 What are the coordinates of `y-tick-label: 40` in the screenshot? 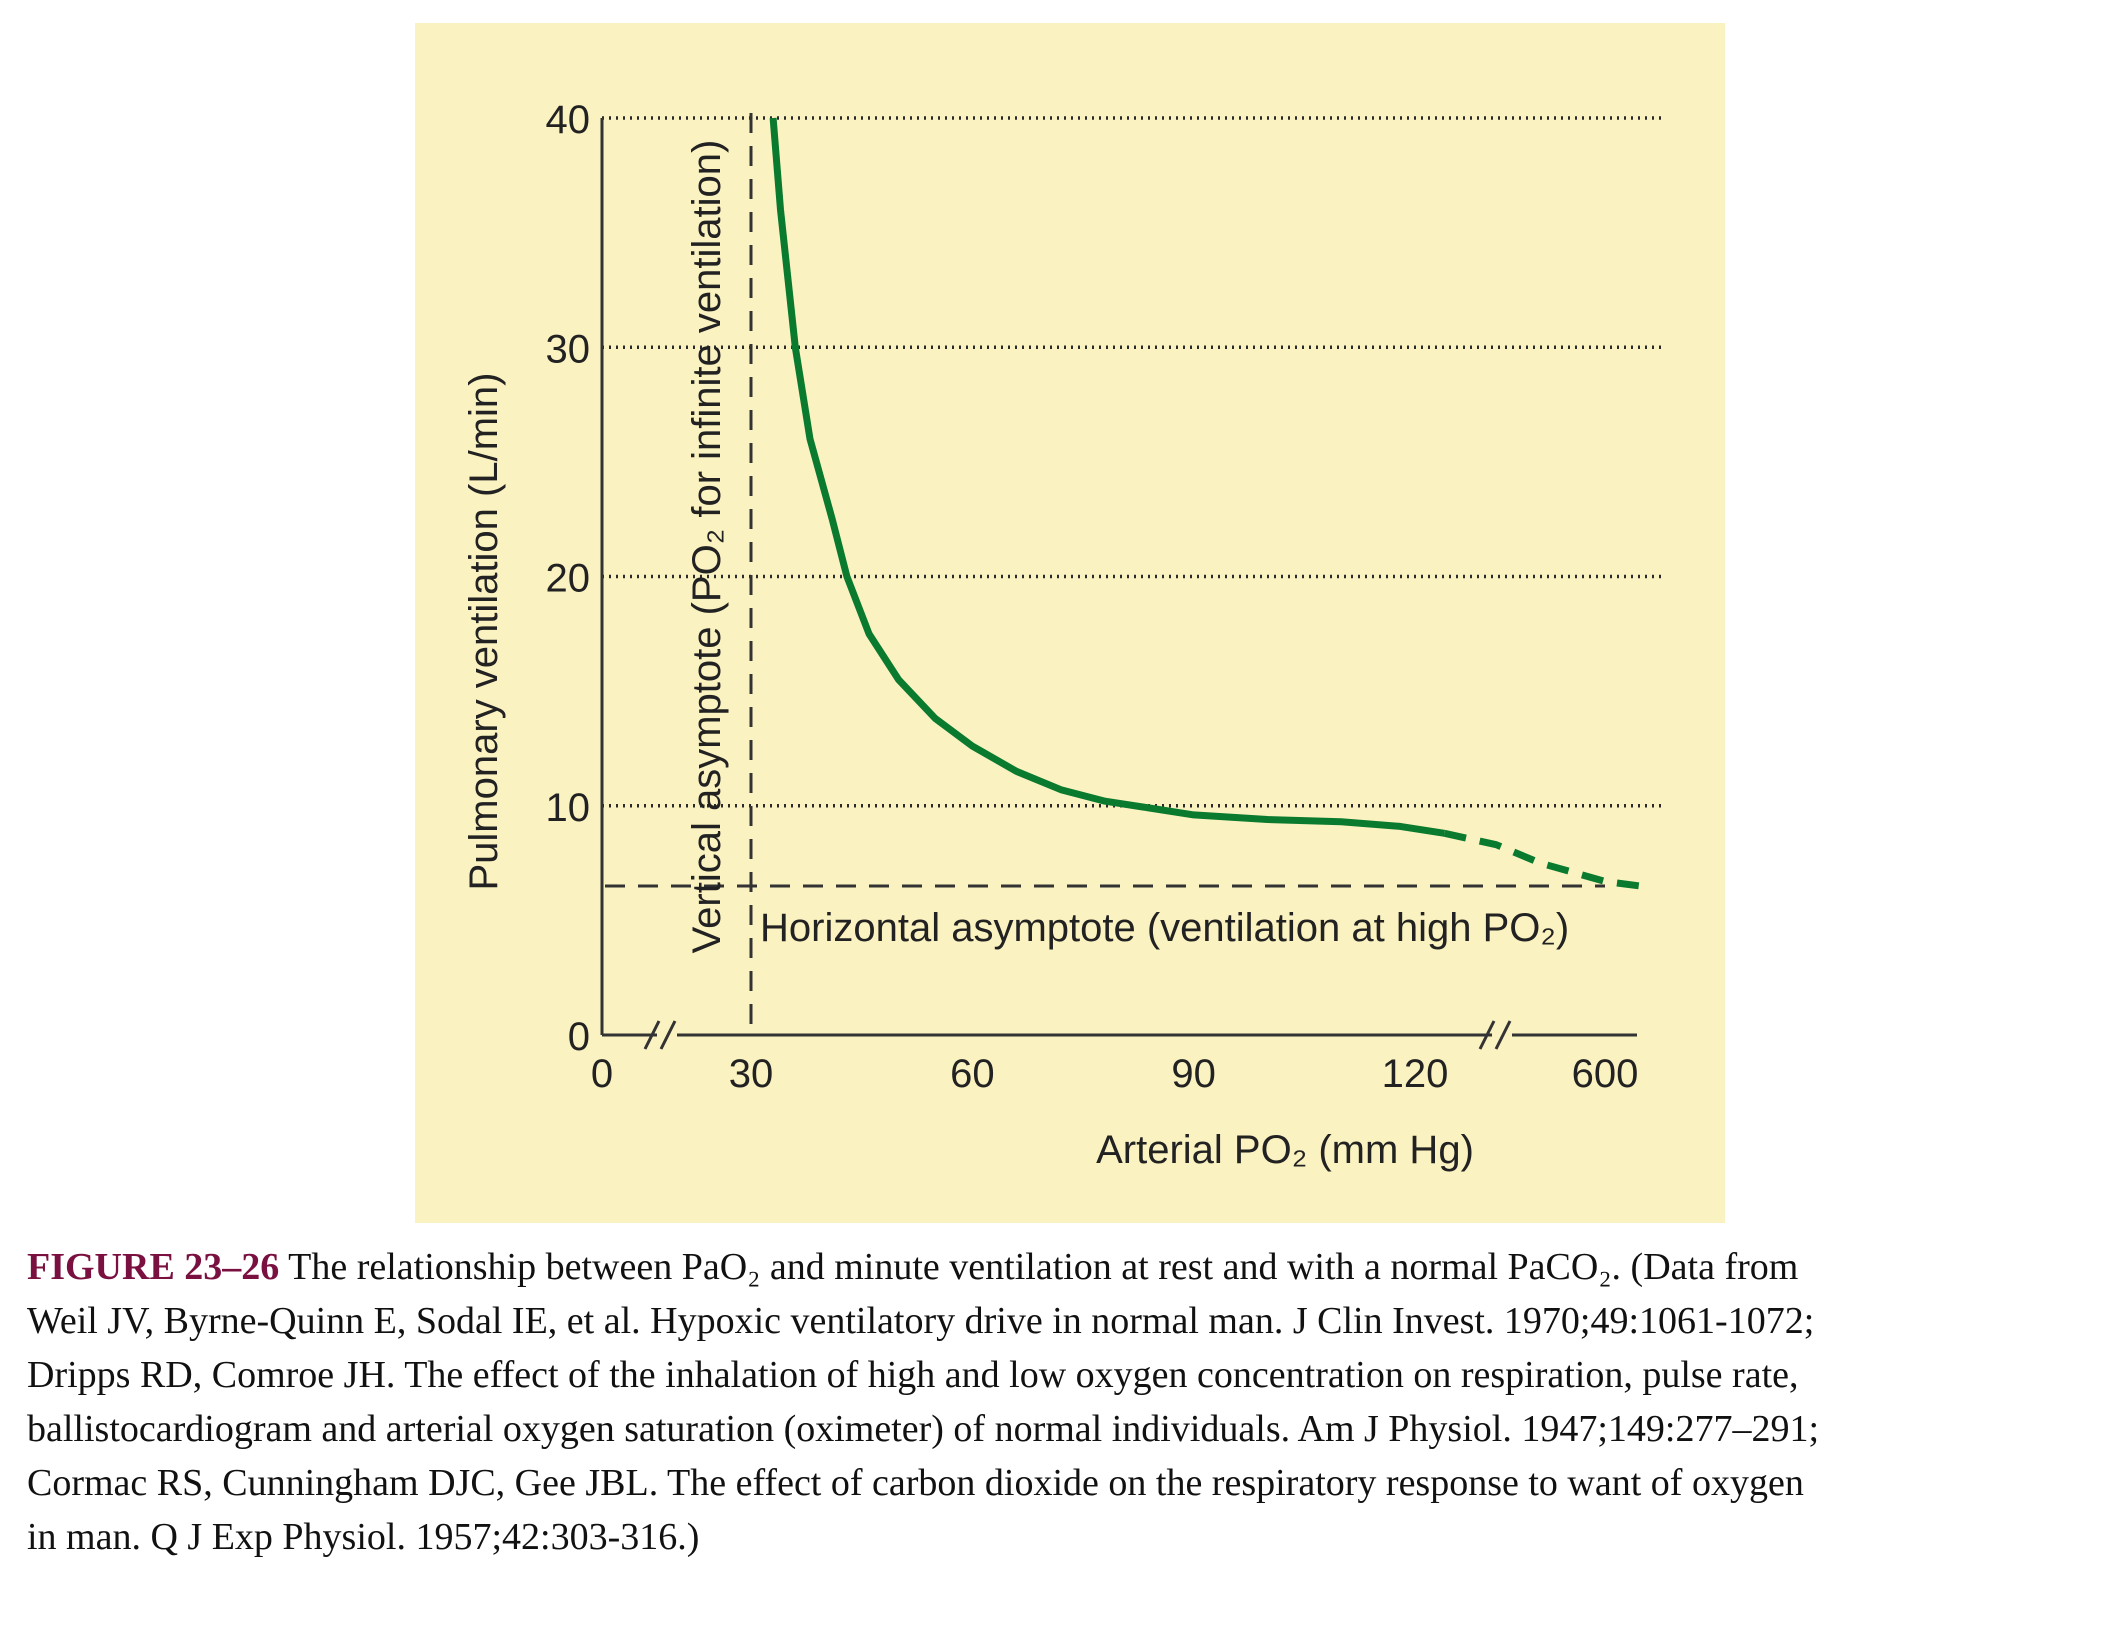 It's located at (568, 120).